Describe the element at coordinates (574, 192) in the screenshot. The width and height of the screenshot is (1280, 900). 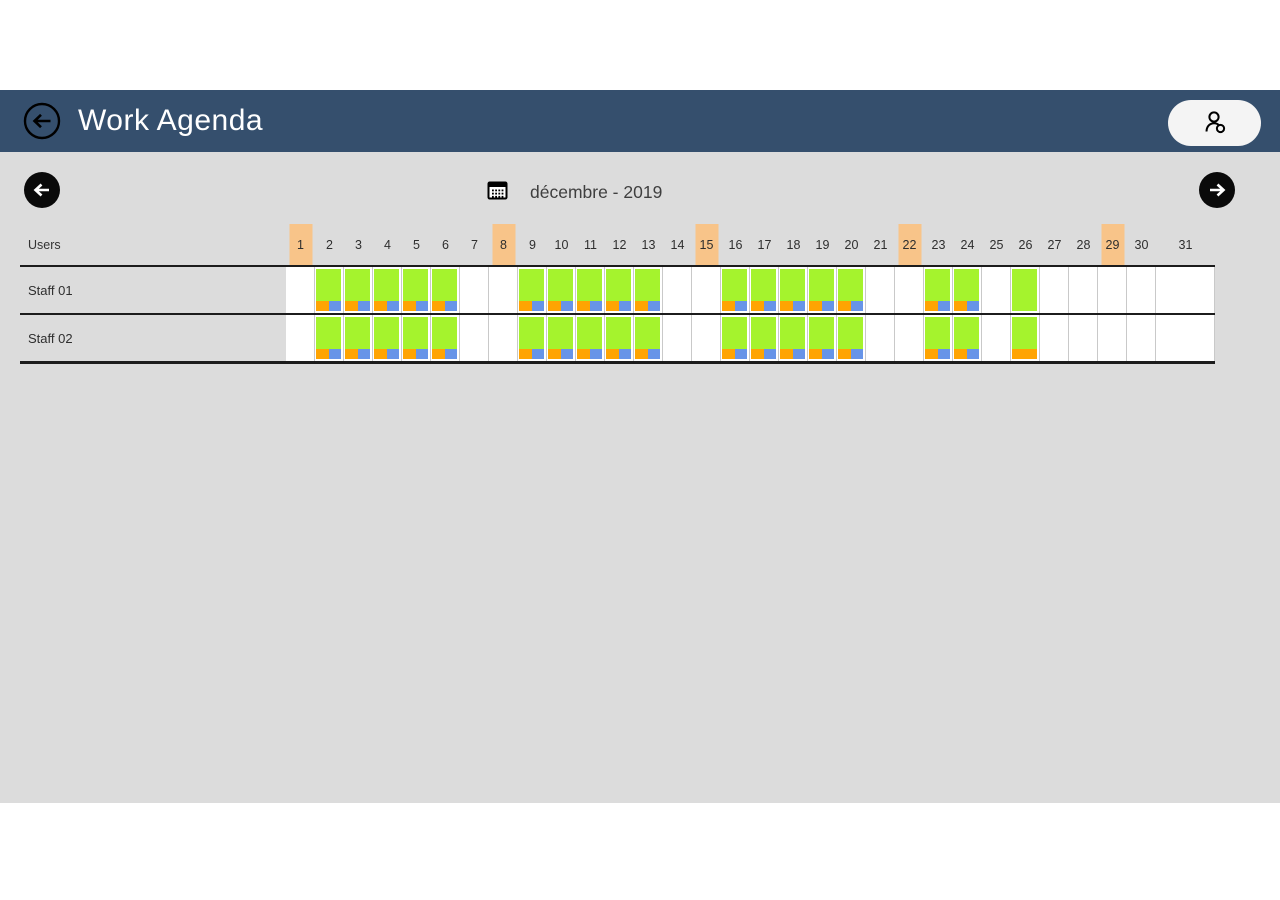
I see `month-picker: décembre - 2019` at that location.